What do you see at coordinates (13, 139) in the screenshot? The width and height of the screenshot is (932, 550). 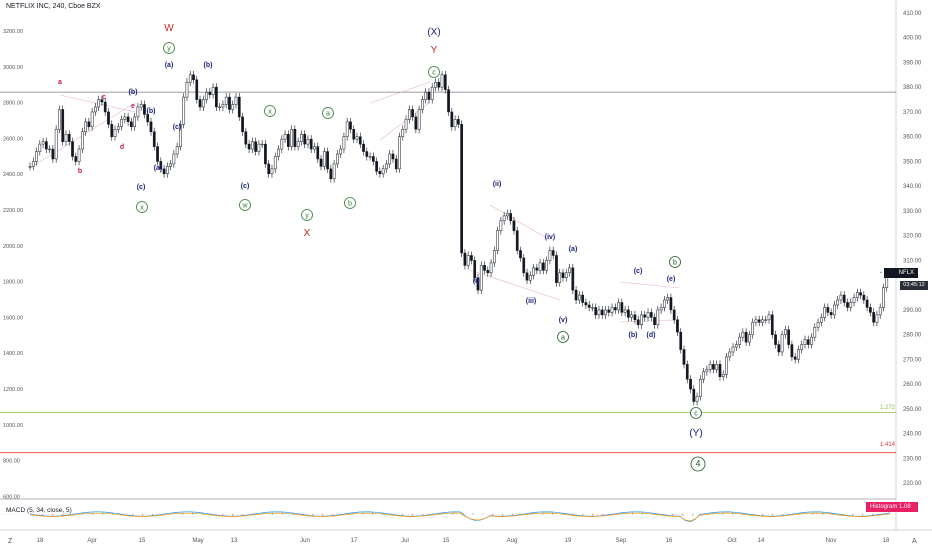 I see `y-left-tick-label: 2600.00` at bounding box center [13, 139].